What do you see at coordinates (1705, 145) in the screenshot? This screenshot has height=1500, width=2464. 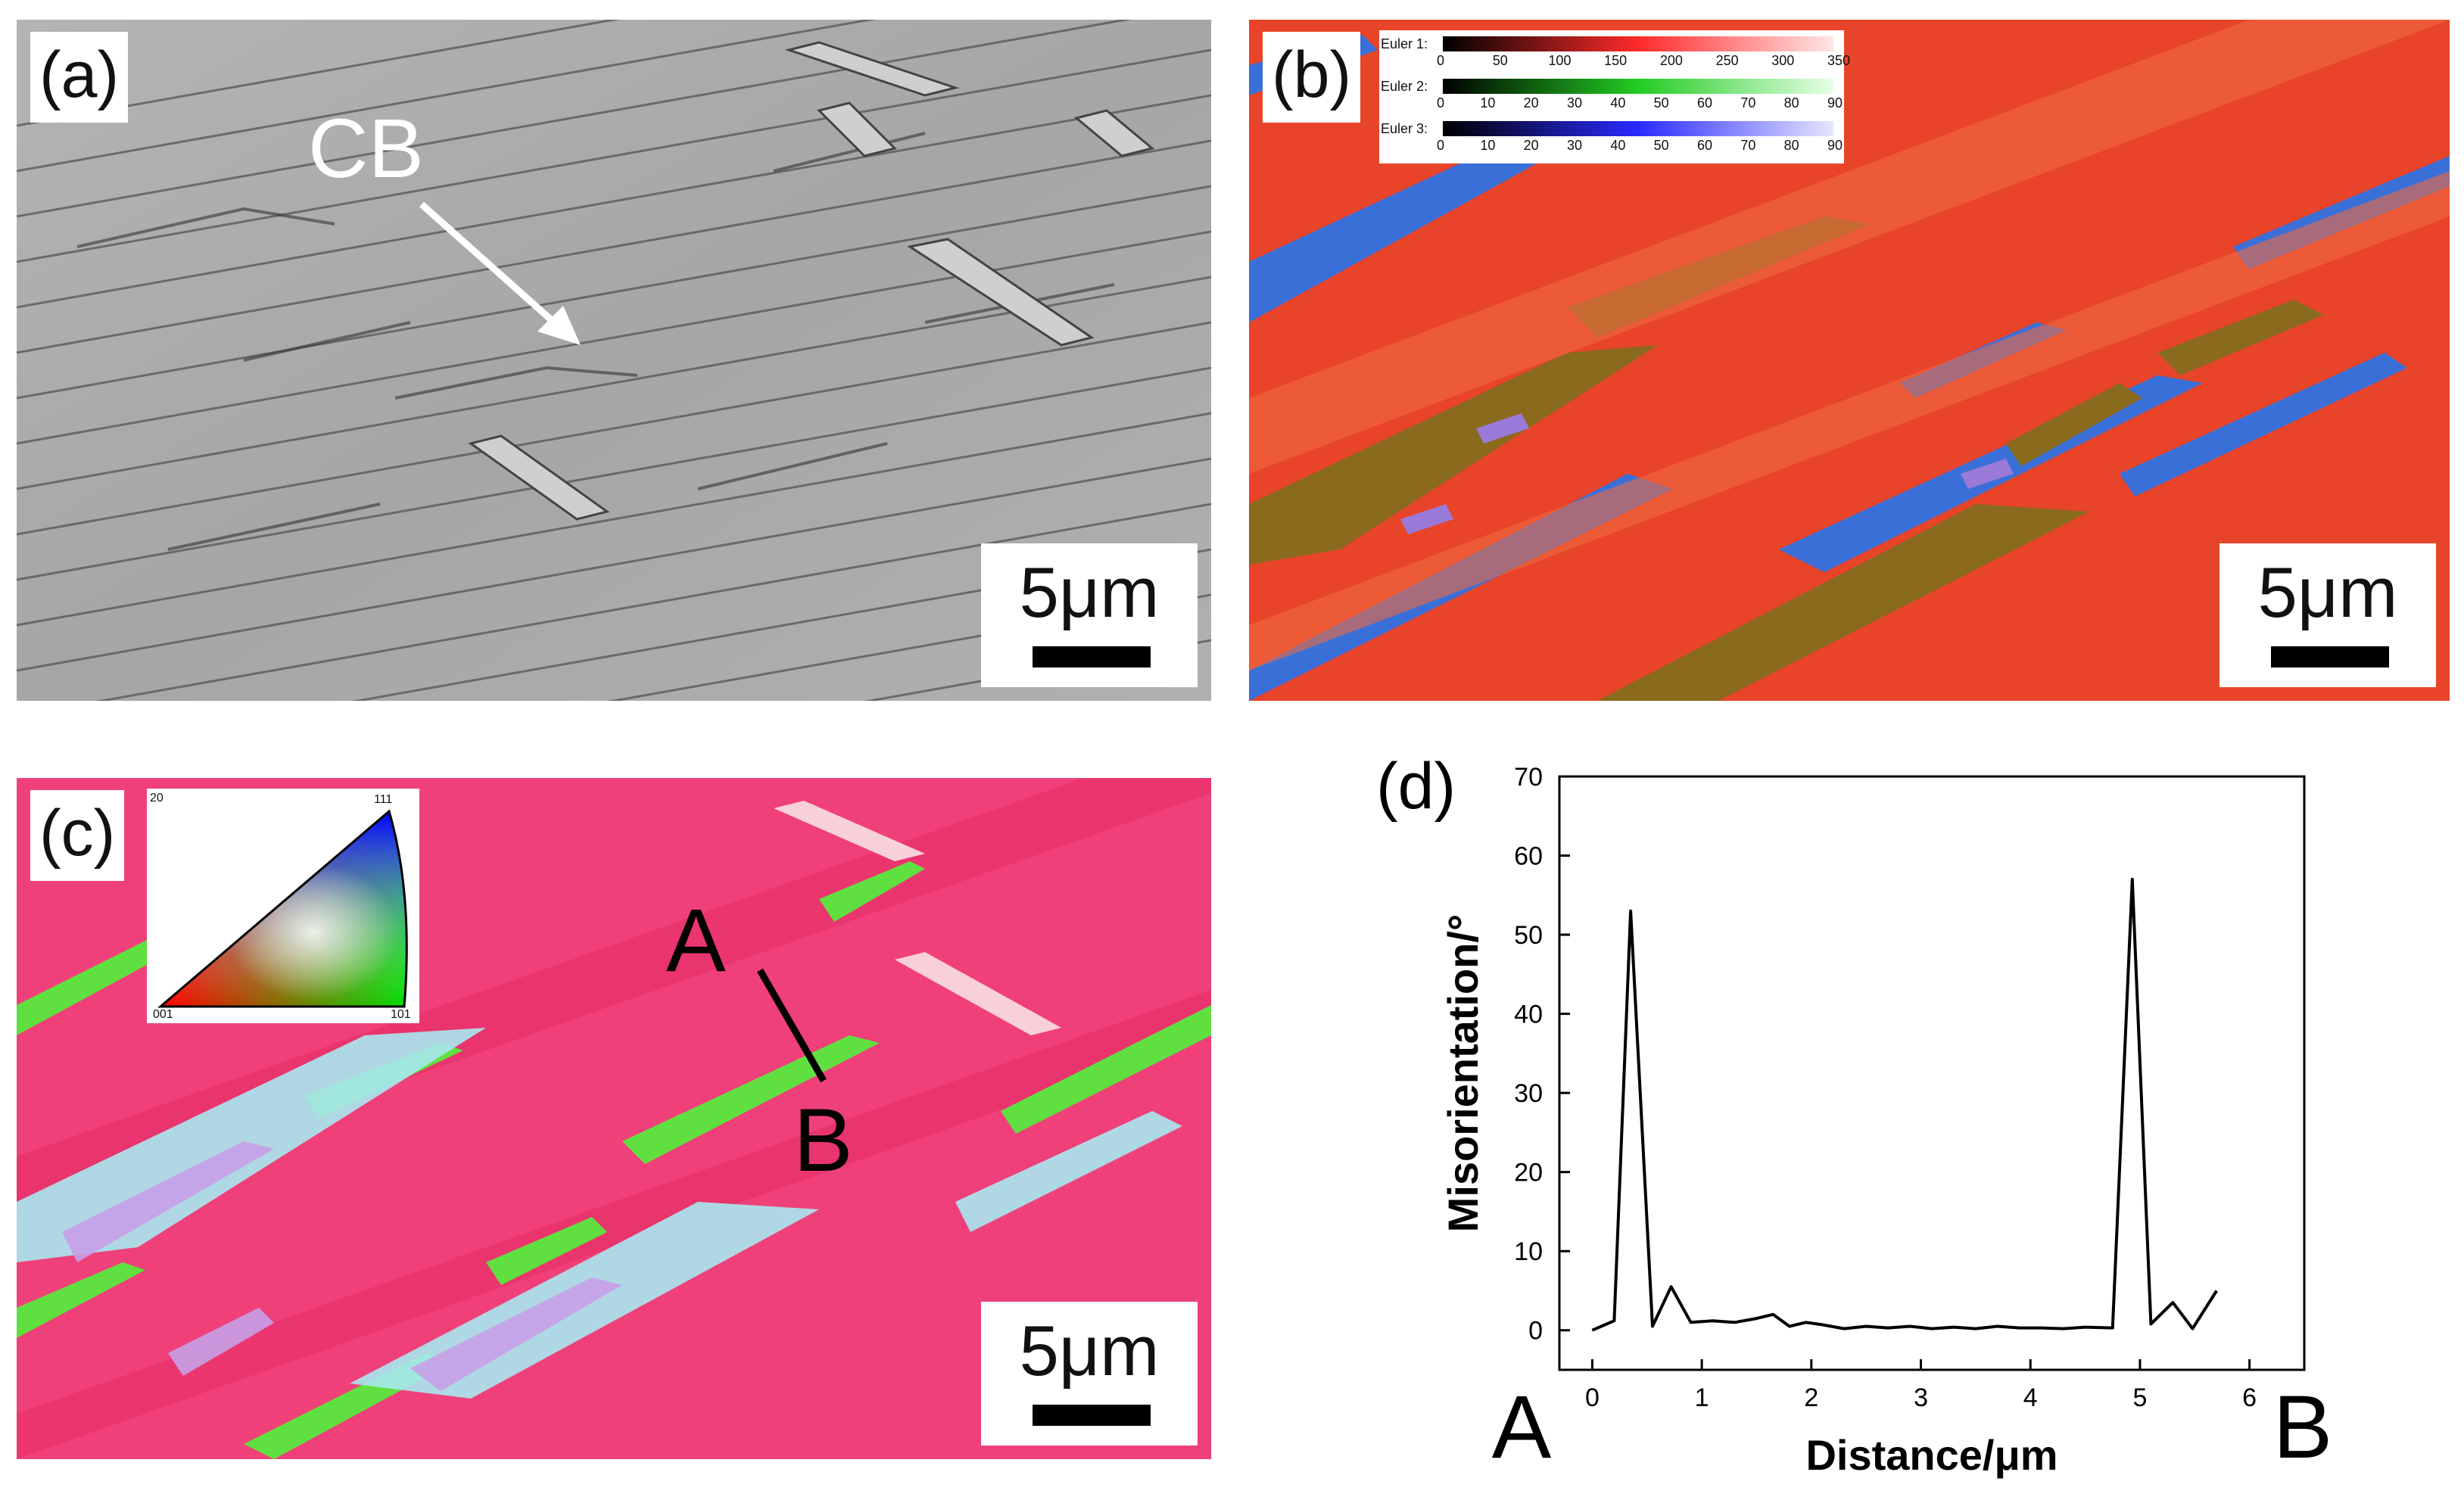 I see `euler3-tick-label: 60` at bounding box center [1705, 145].